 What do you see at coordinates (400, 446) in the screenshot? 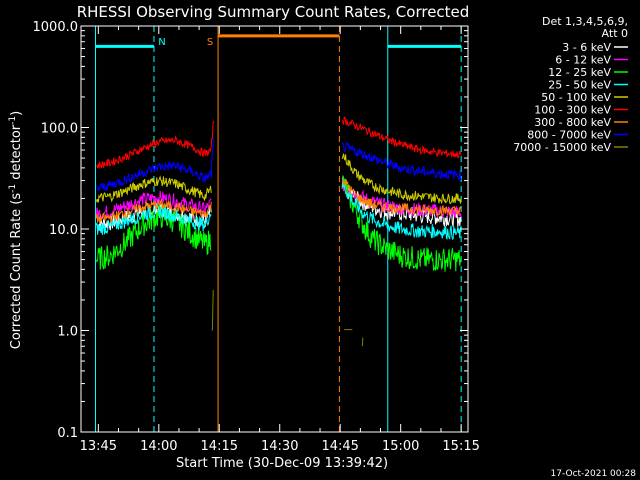
I see `x-tick-label: 15:00` at bounding box center [400, 446].